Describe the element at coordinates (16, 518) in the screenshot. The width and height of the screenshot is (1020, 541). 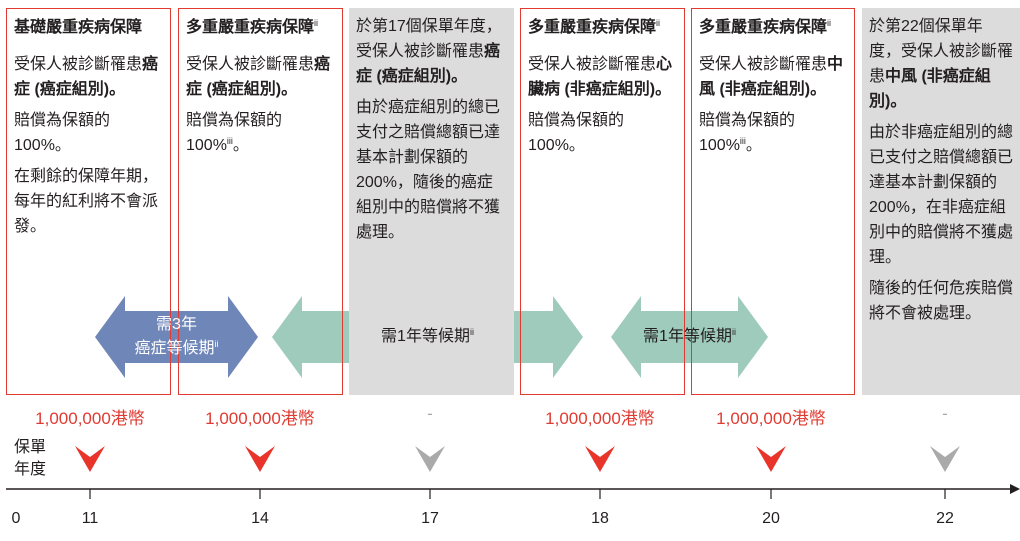
I see `origin-label: 0` at that location.